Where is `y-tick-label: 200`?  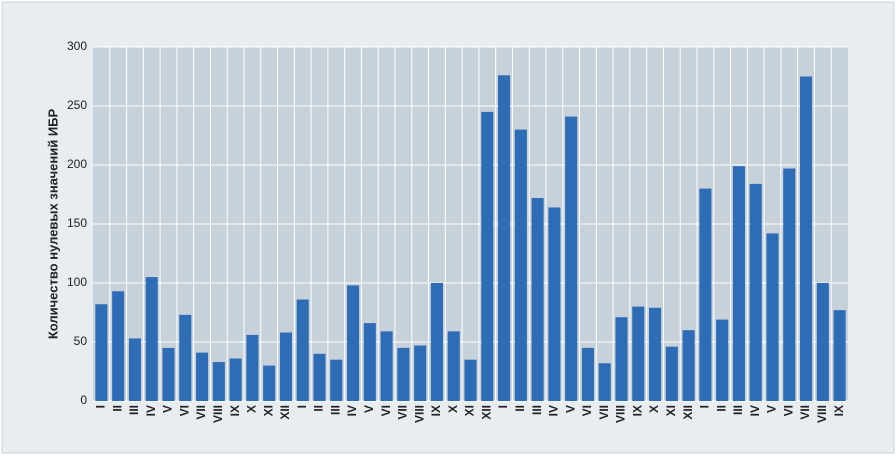 y-tick-label: 200 is located at coordinates (77, 164).